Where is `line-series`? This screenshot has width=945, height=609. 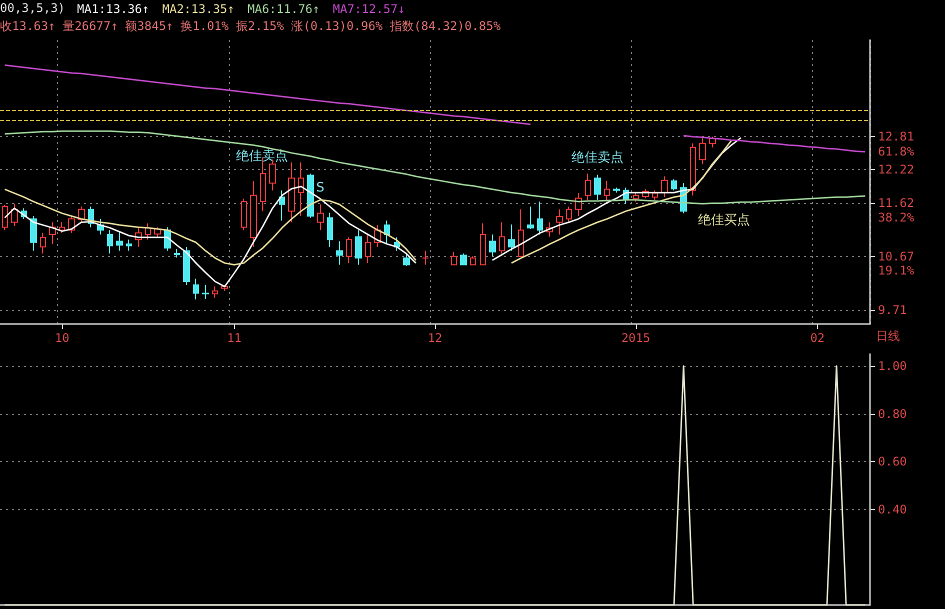 line-series is located at coordinates (435, 167).